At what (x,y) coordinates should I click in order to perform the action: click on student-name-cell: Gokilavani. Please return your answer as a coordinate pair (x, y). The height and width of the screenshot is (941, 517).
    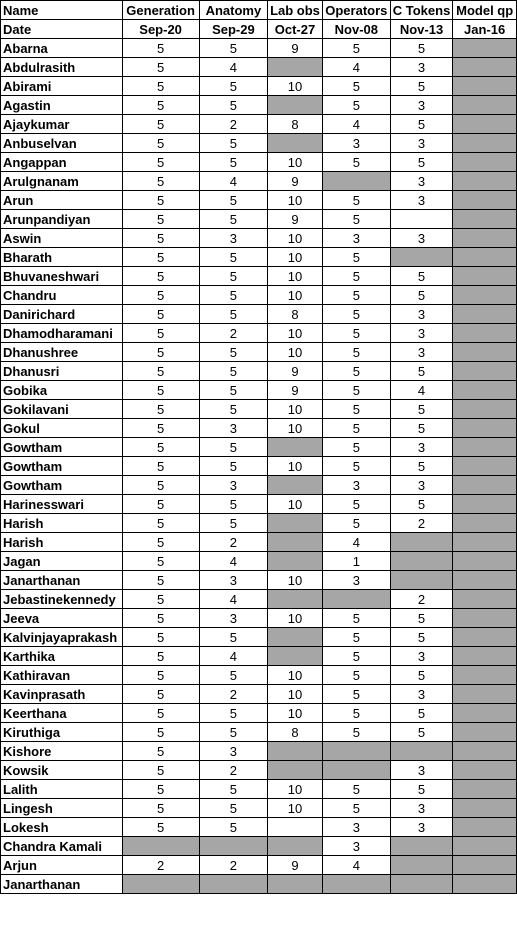
    Looking at the image, I should click on (62, 409).